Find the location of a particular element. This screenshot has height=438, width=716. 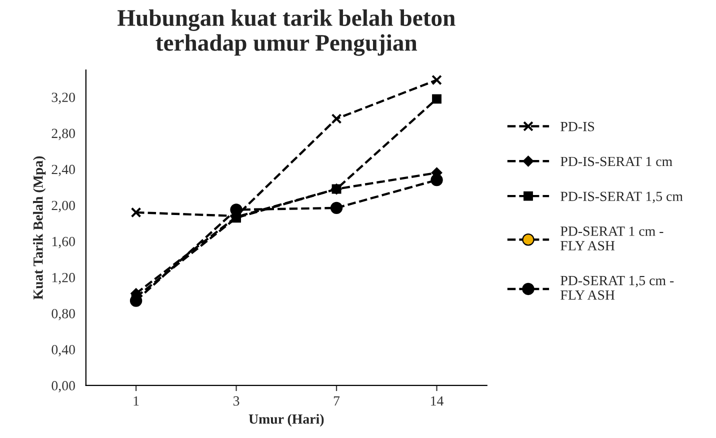

legend-label: PD-SERAT 1,5 cm - FLY ASH is located at coordinates (617, 288).